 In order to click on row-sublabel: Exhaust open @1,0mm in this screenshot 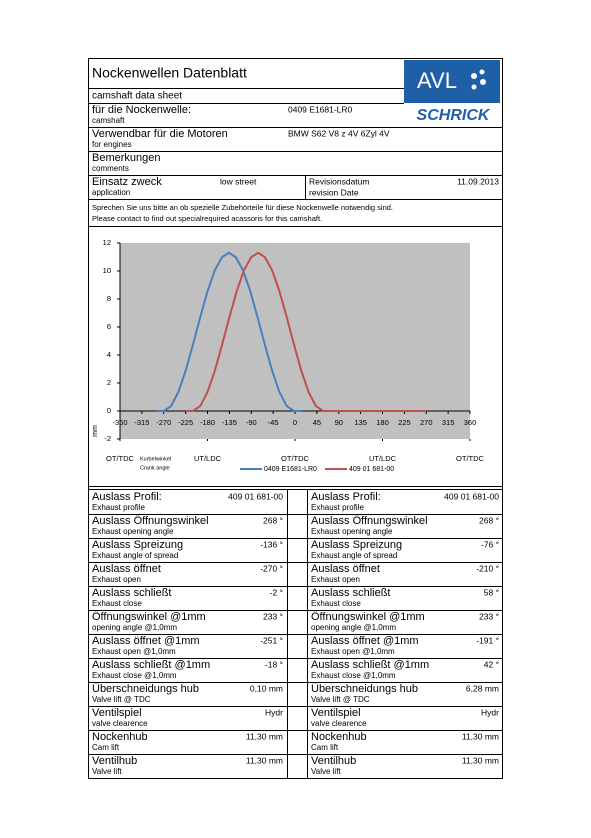, I will do `click(134, 651)`.